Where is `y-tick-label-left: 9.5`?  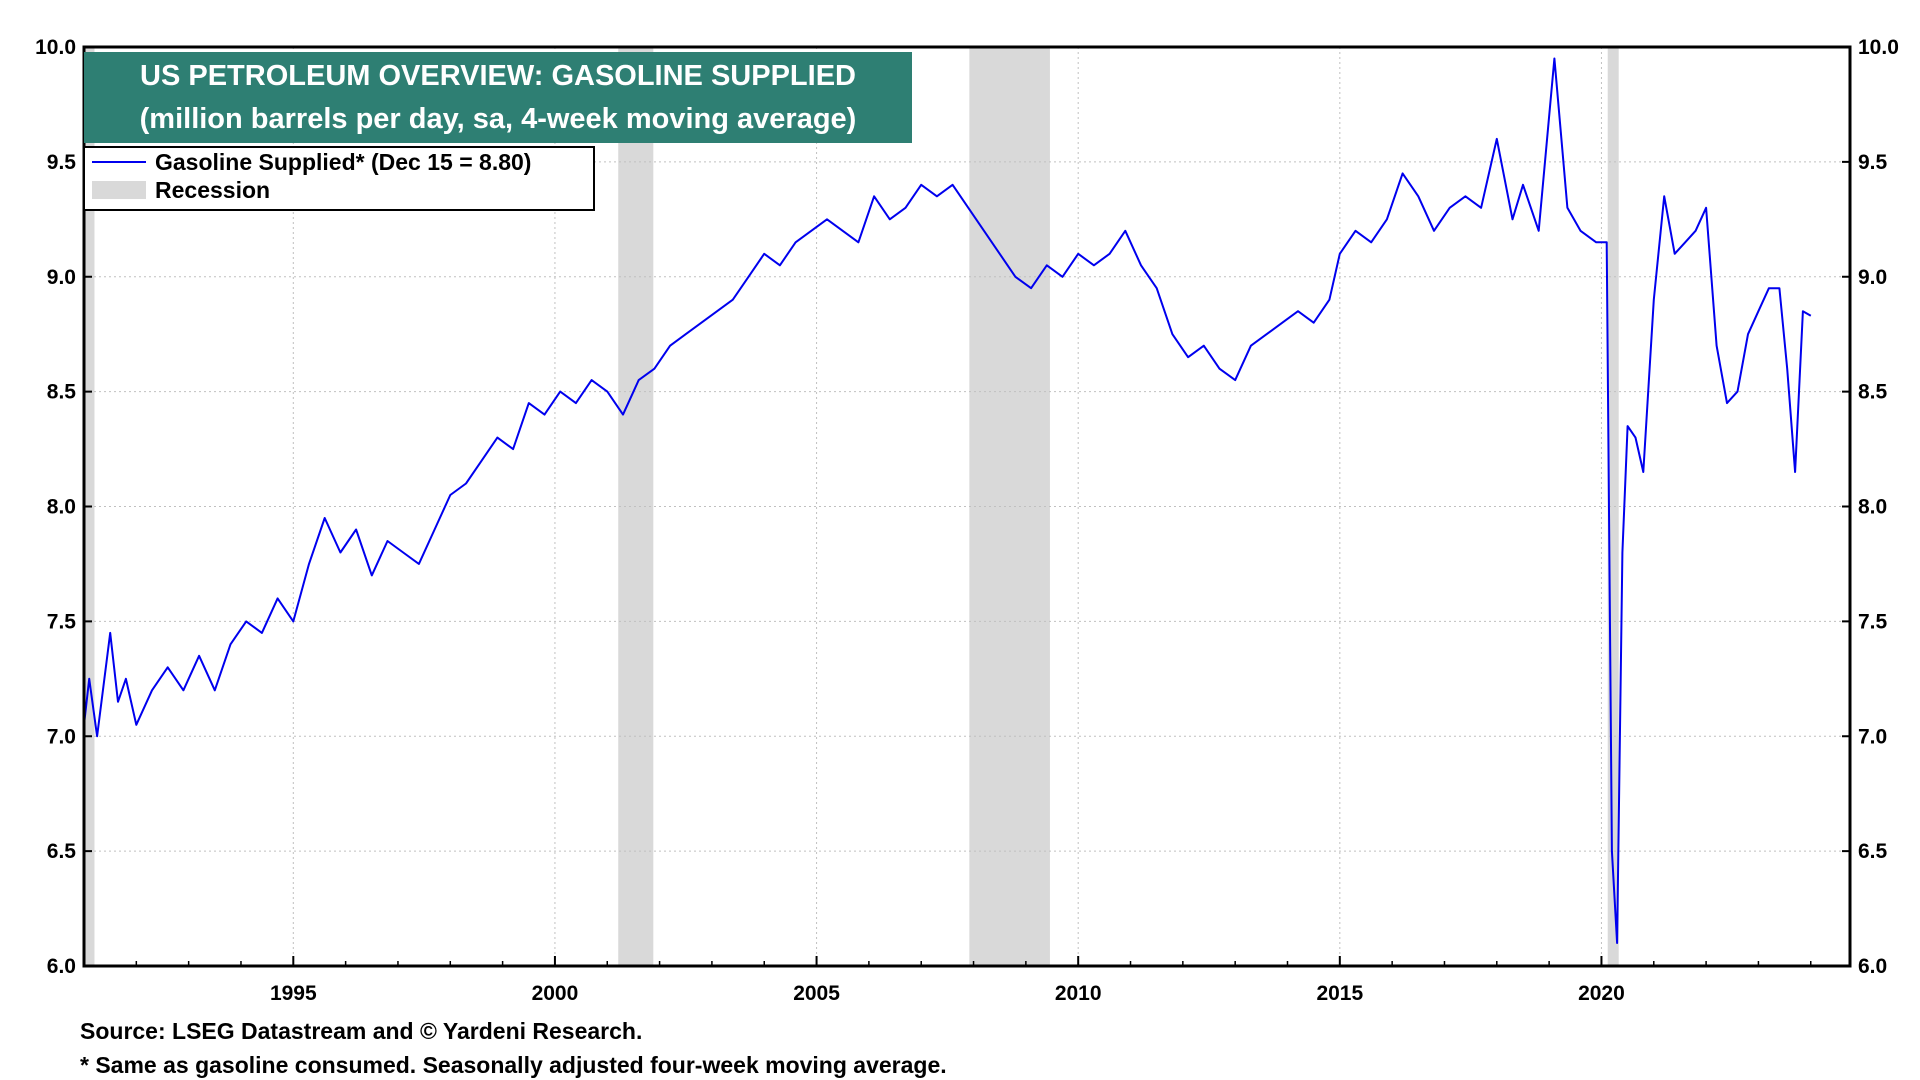
y-tick-label-left: 9.5 is located at coordinates (62, 162).